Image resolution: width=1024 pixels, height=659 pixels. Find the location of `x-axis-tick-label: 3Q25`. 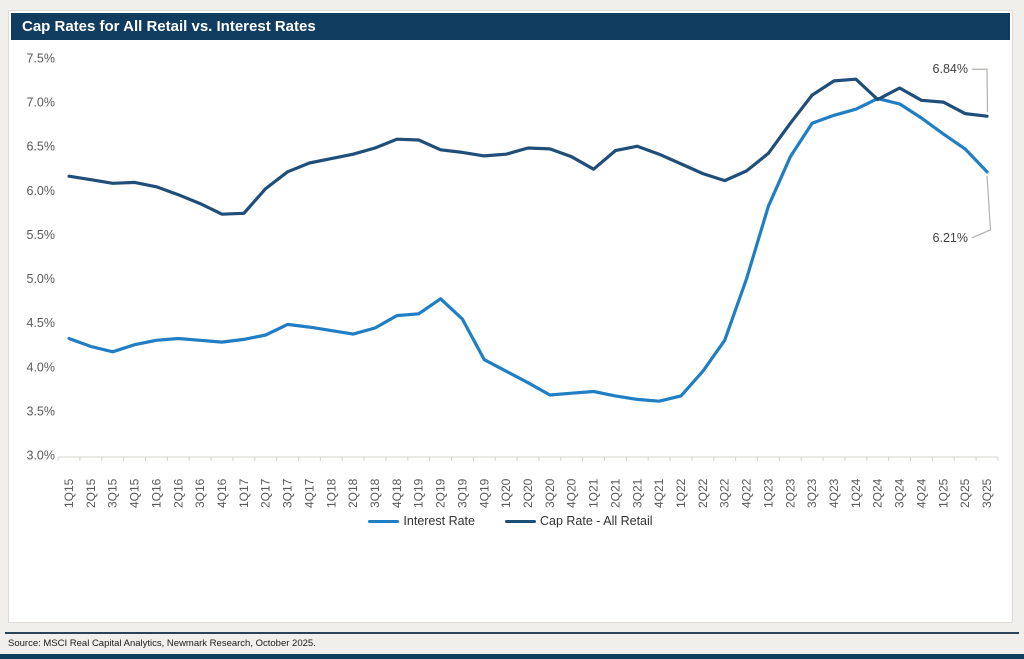

x-axis-tick-label: 3Q25 is located at coordinates (987, 493).